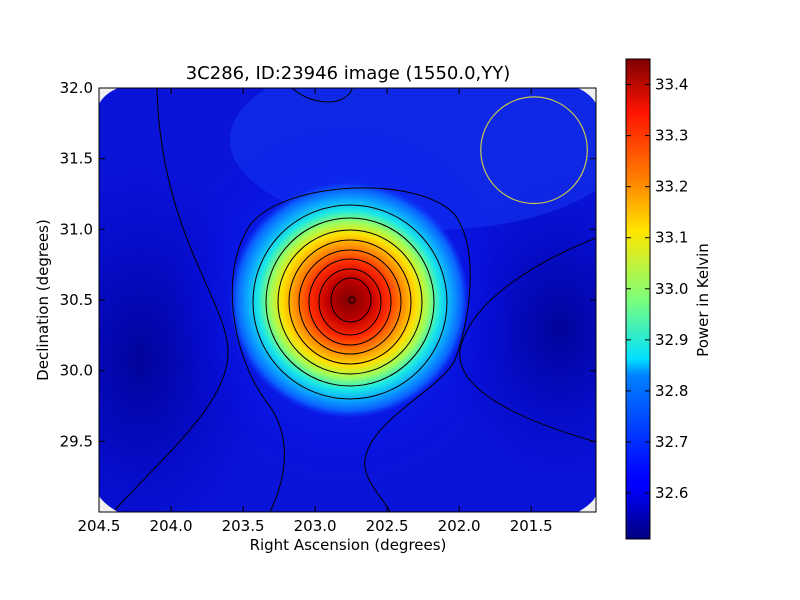 This screenshot has width=800, height=600. I want to click on x-tick-label-5: 202.0, so click(459, 526).